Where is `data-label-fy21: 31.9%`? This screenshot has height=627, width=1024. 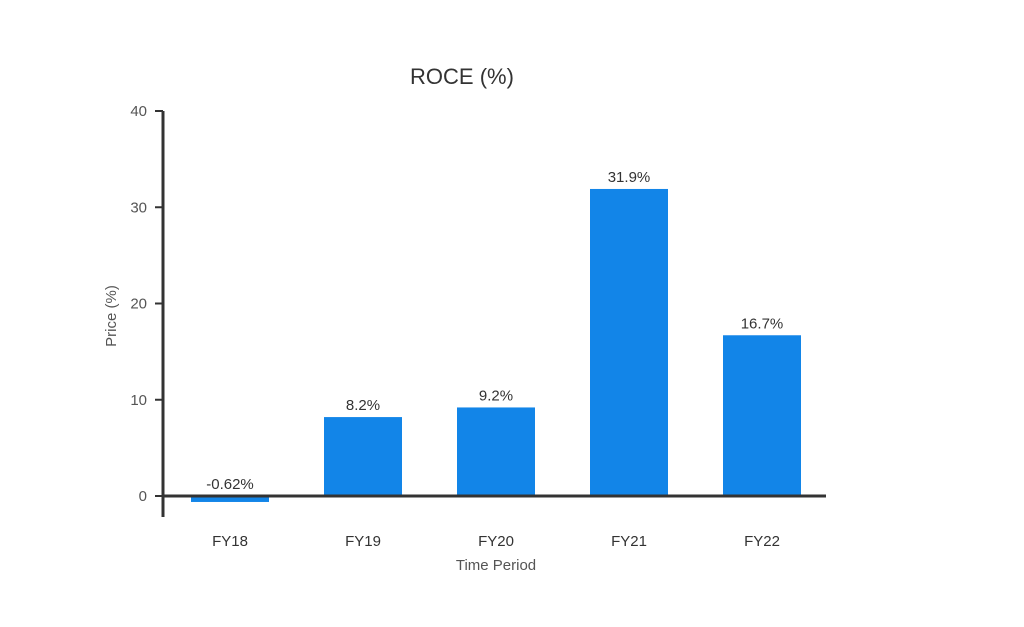 data-label-fy21: 31.9% is located at coordinates (629, 177).